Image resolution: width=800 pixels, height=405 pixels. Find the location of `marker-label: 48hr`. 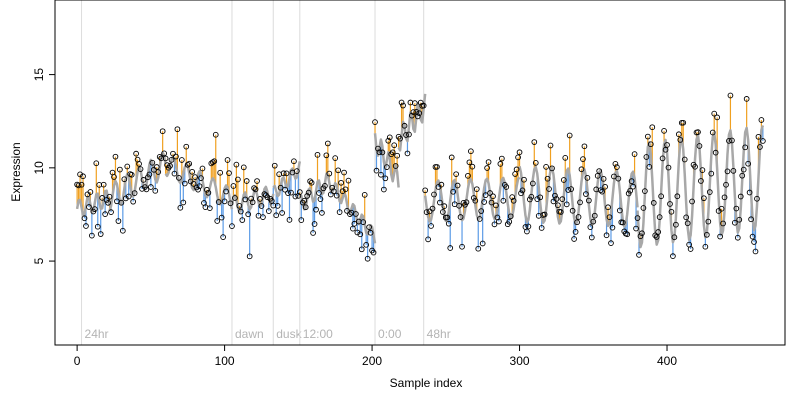

marker-label: 48hr is located at coordinates (439, 334).